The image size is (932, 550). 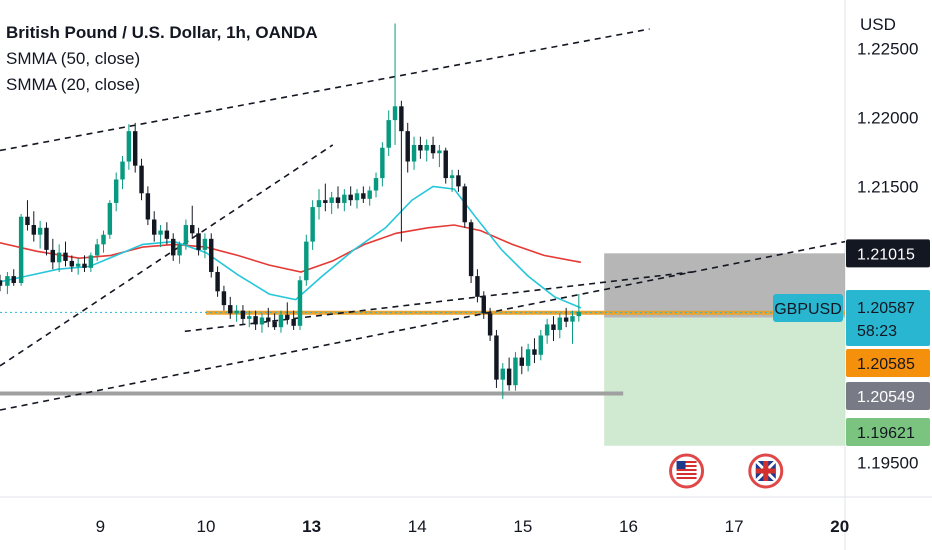 I want to click on flag-canton, so click(x=681, y=465).